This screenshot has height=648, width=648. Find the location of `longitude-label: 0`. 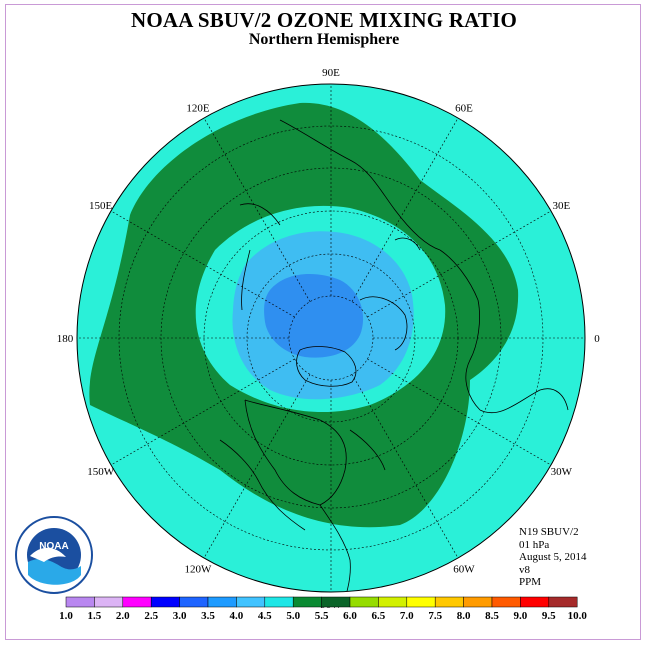

longitude-label: 0 is located at coordinates (597, 339).